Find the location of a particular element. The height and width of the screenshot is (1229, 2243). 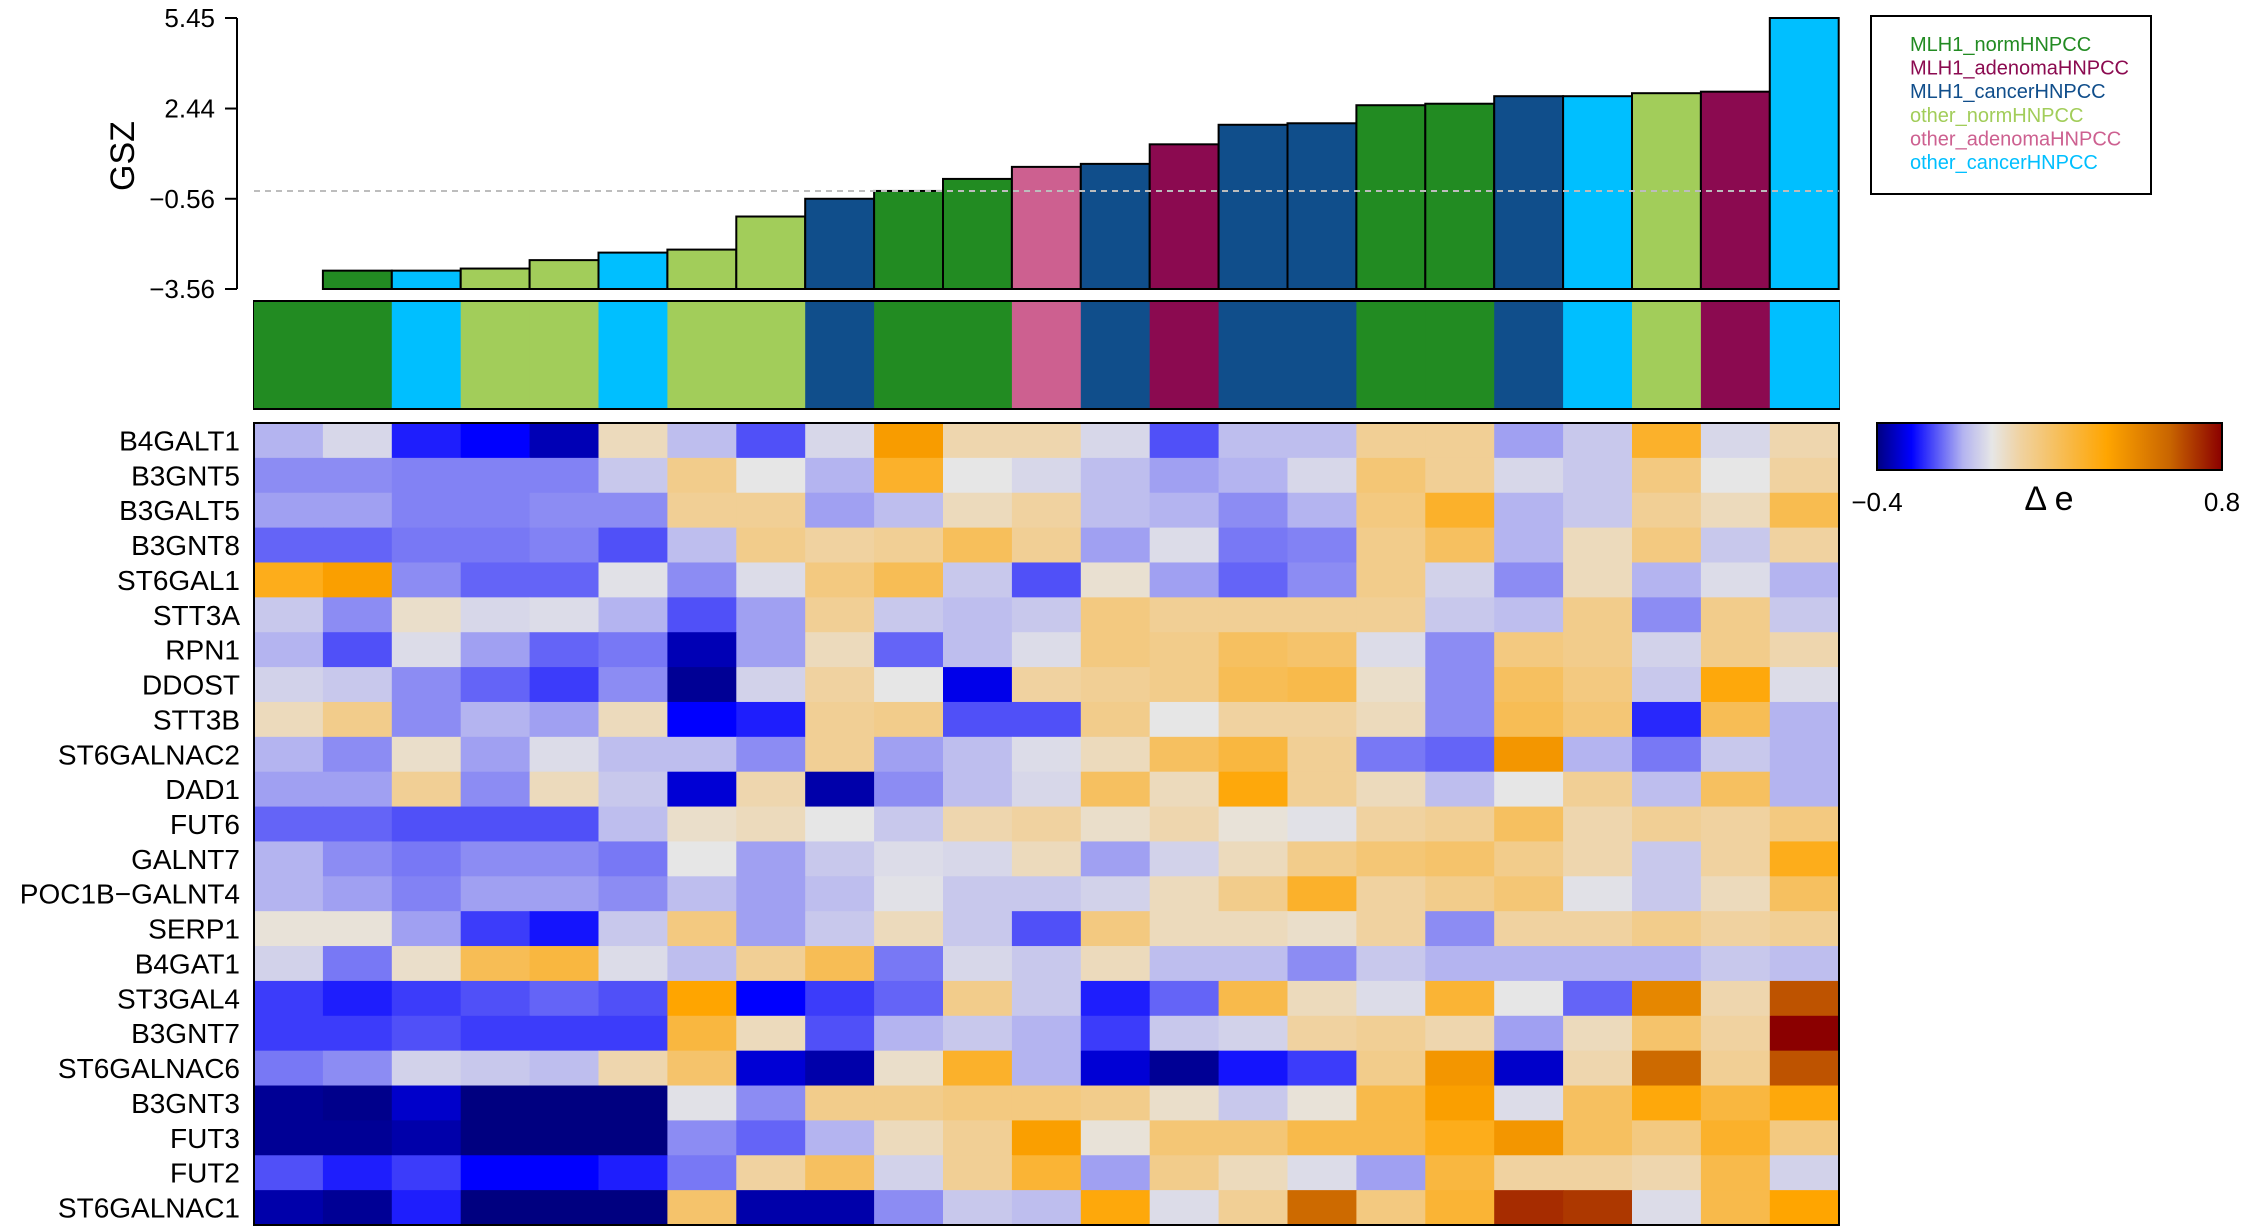

heatmap-row-label: POC1B−GALNT4 is located at coordinates (130, 894).